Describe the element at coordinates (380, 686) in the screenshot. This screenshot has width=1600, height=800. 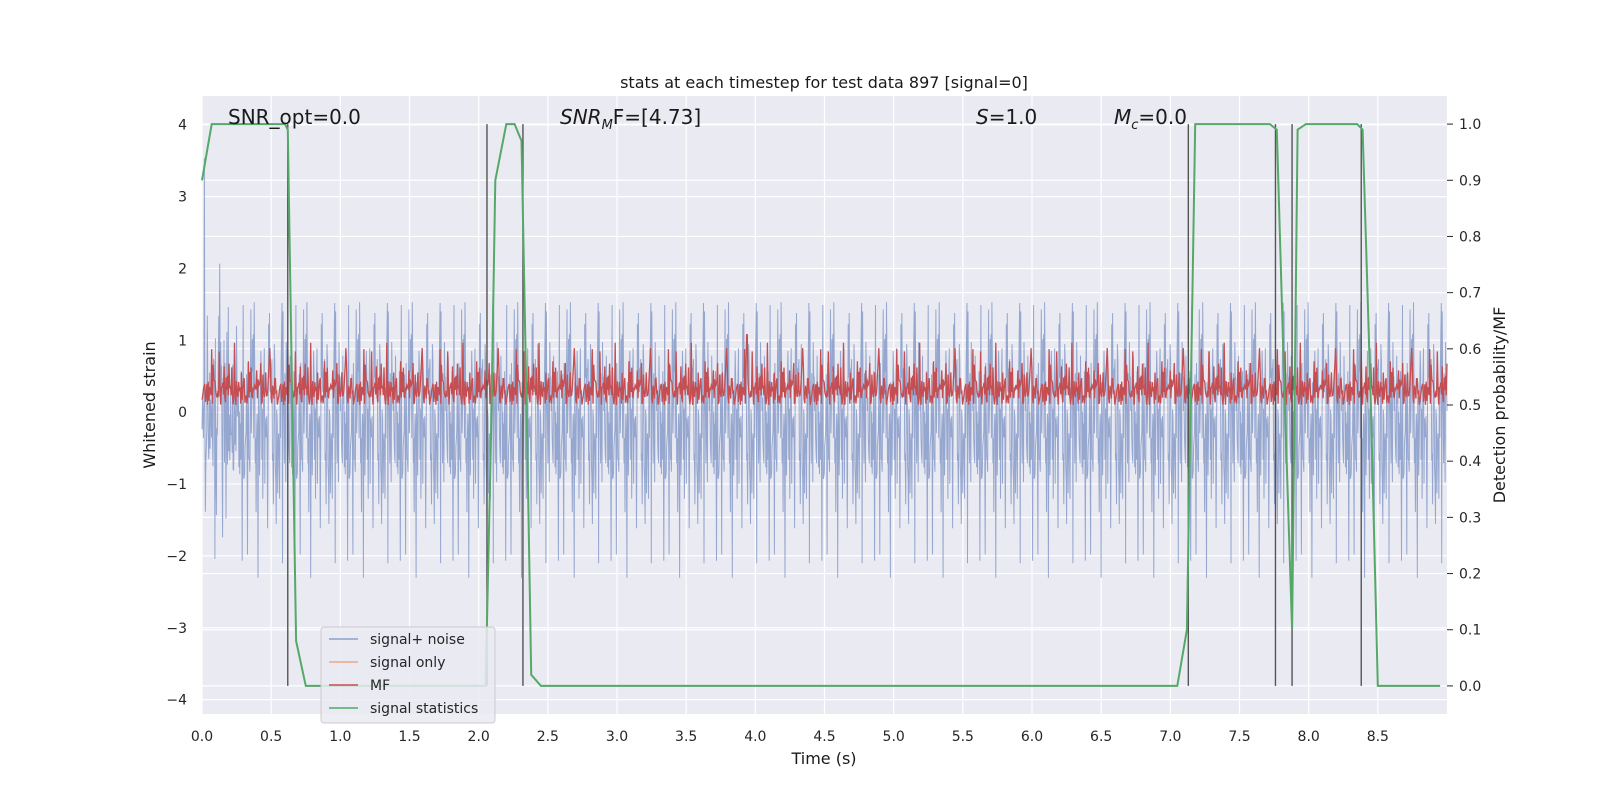
I see `legend-label-mf: MF` at that location.